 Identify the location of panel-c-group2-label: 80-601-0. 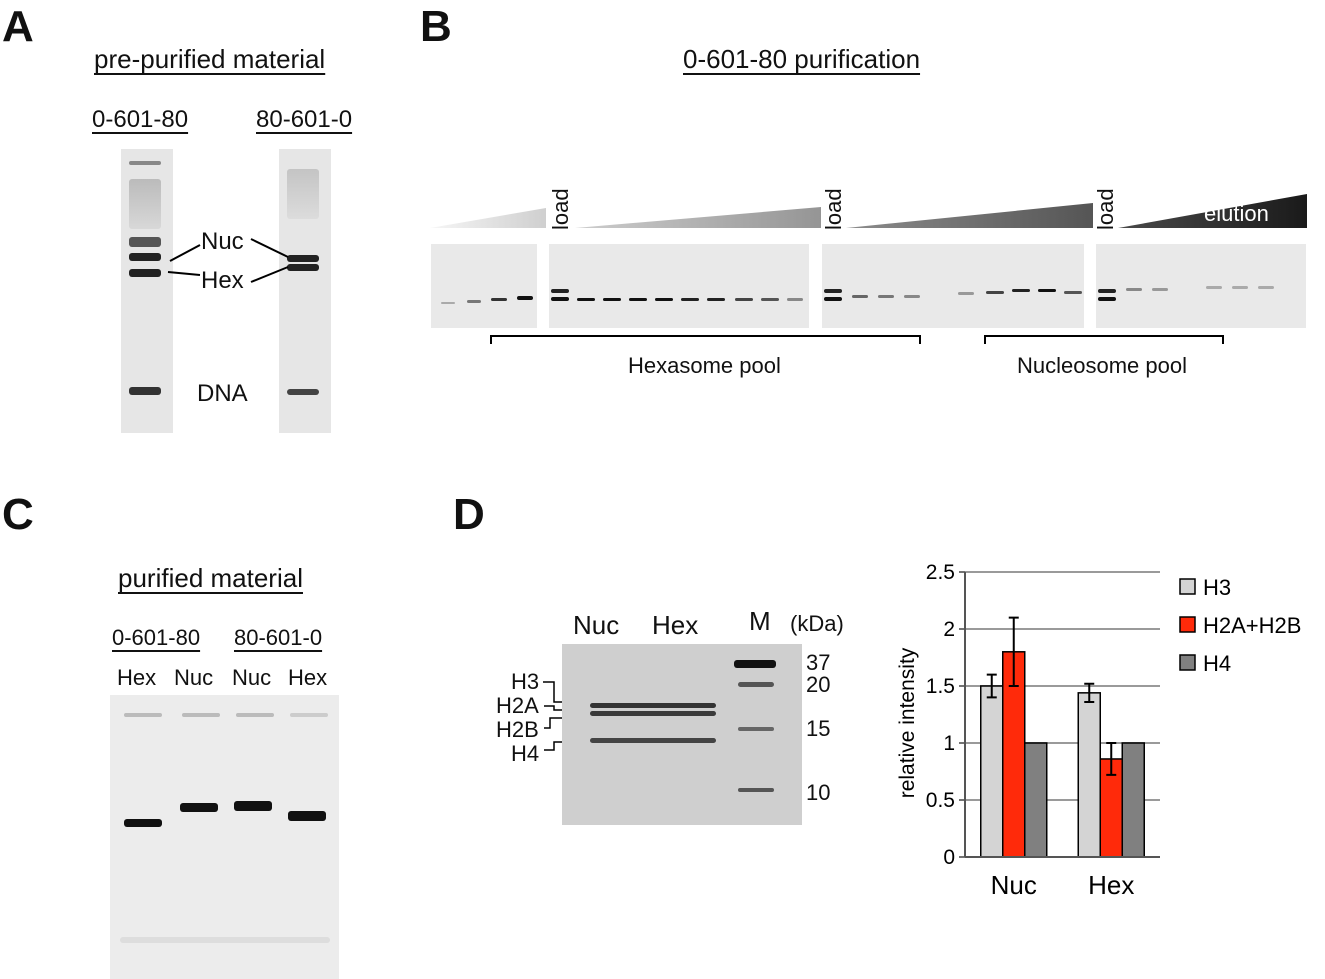
(278, 637).